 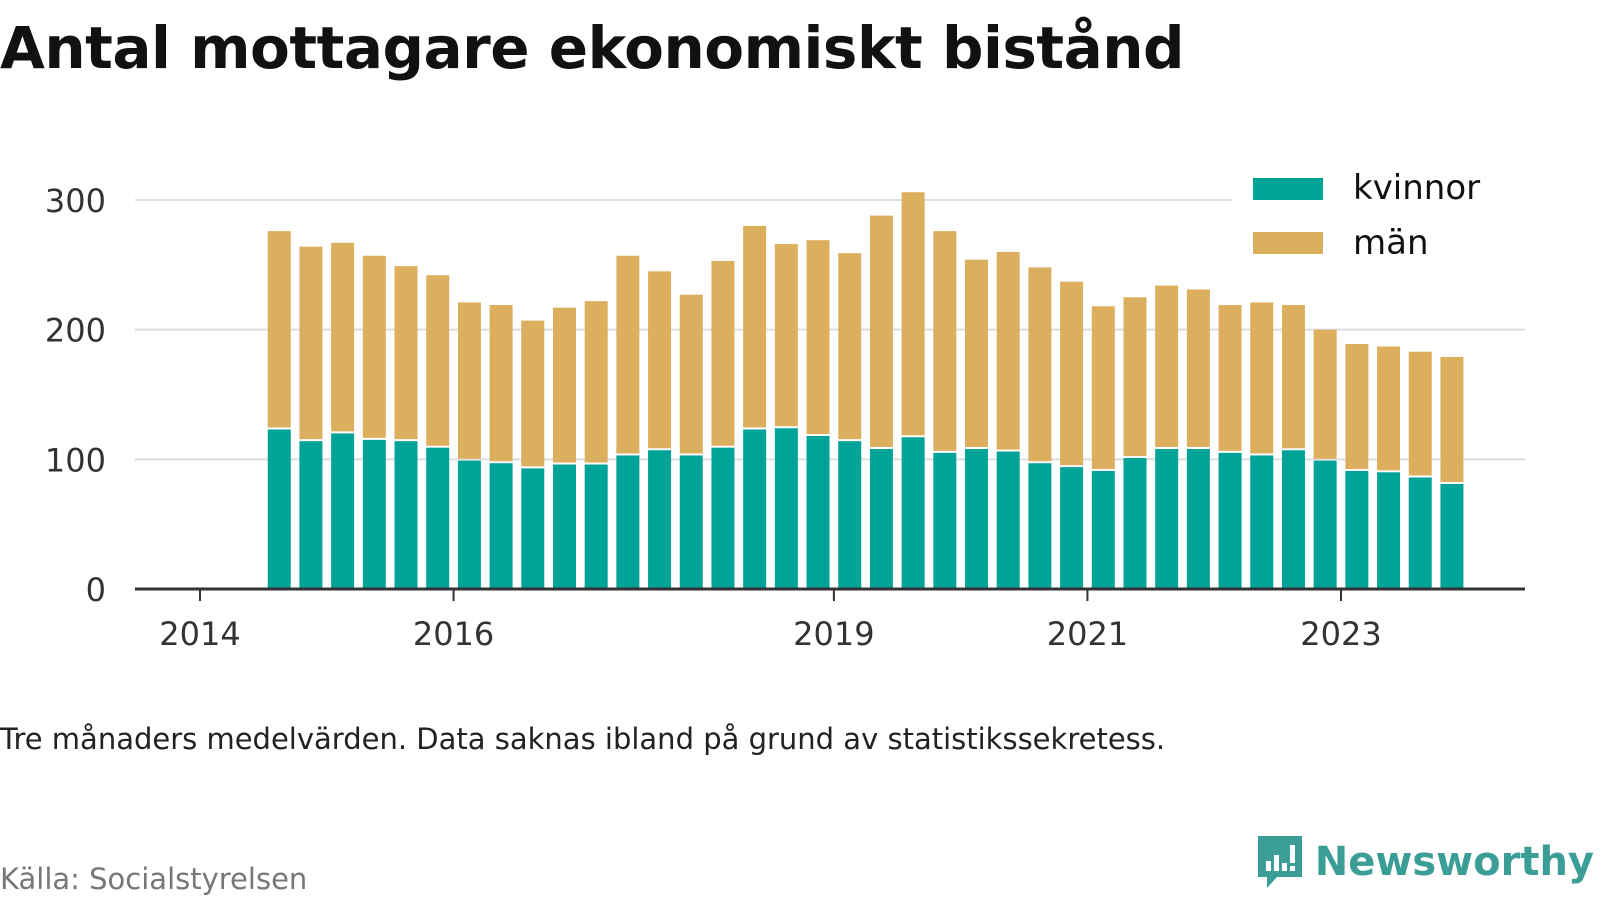 I want to click on source-credit: Källa: Socialstyrelsen, so click(x=154, y=879).